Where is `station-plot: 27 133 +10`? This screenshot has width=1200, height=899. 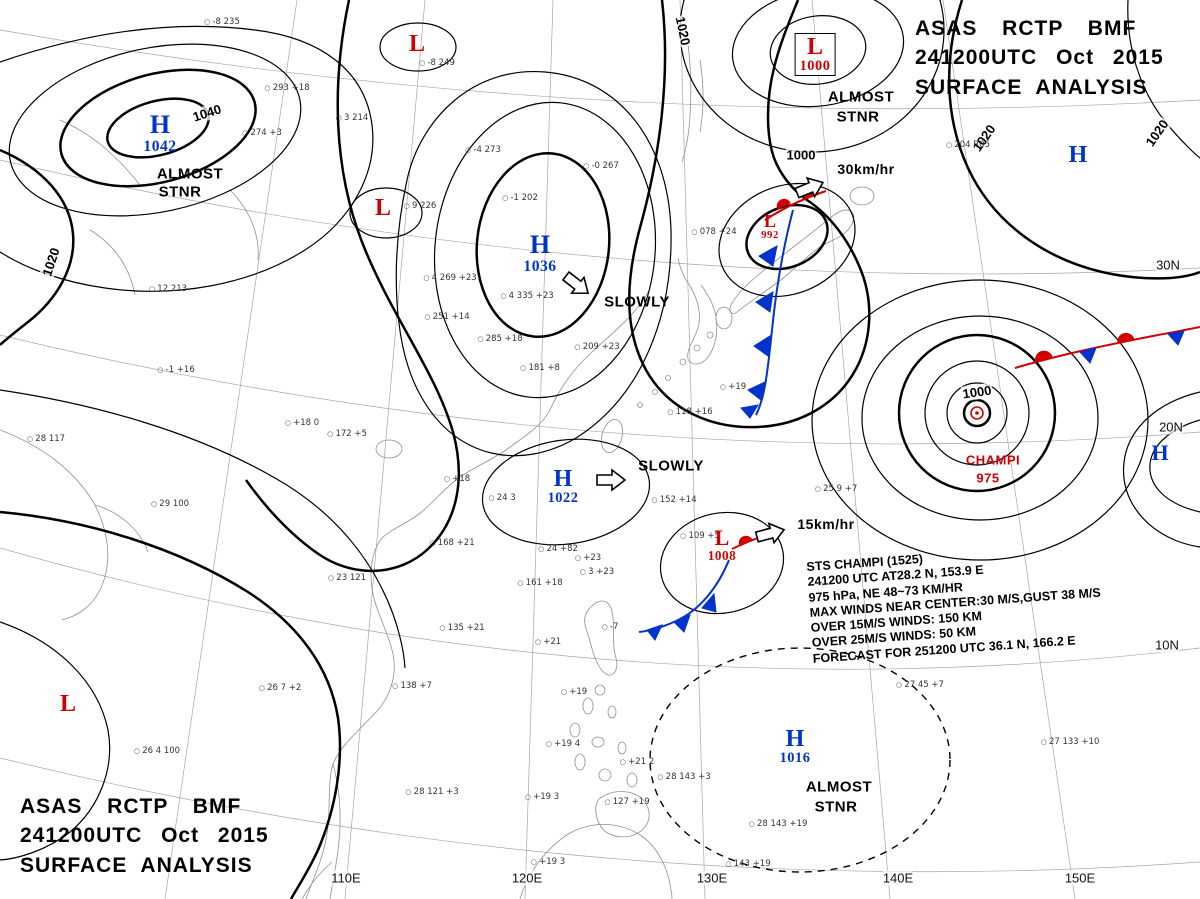 station-plot: 27 133 +10 is located at coordinates (1070, 742).